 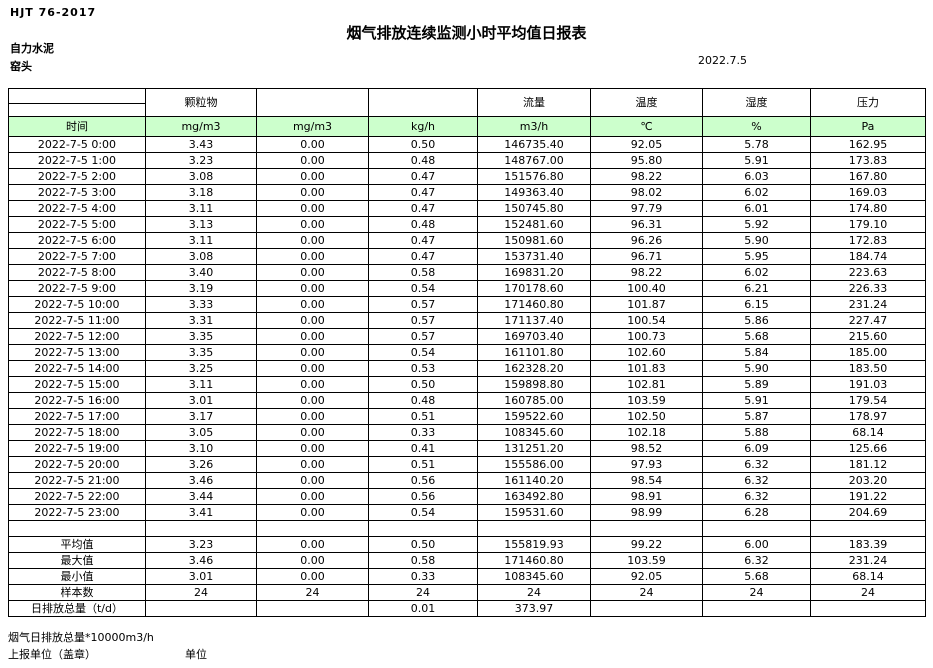 I want to click on hourly-row-cell-humidity: 5.88, so click(x=756, y=432).